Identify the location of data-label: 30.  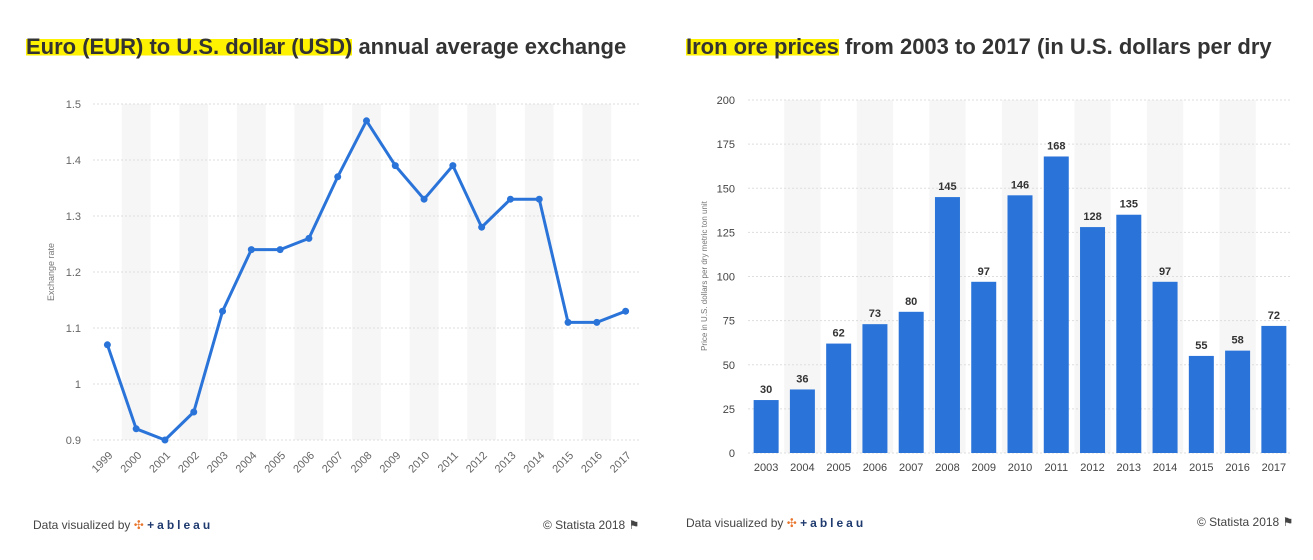
(766, 390).